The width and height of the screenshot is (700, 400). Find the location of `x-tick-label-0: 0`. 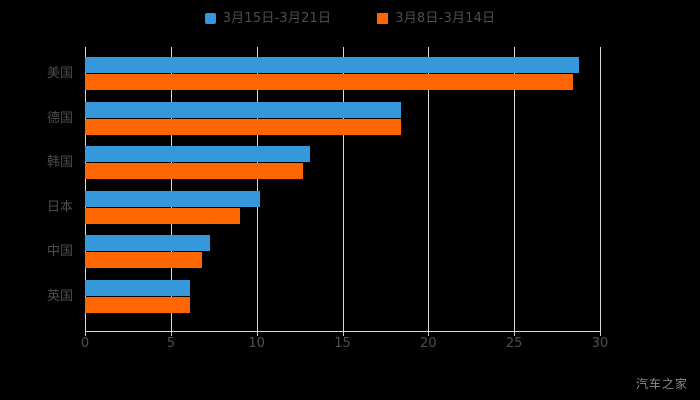

x-tick-label-0: 0 is located at coordinates (85, 343).